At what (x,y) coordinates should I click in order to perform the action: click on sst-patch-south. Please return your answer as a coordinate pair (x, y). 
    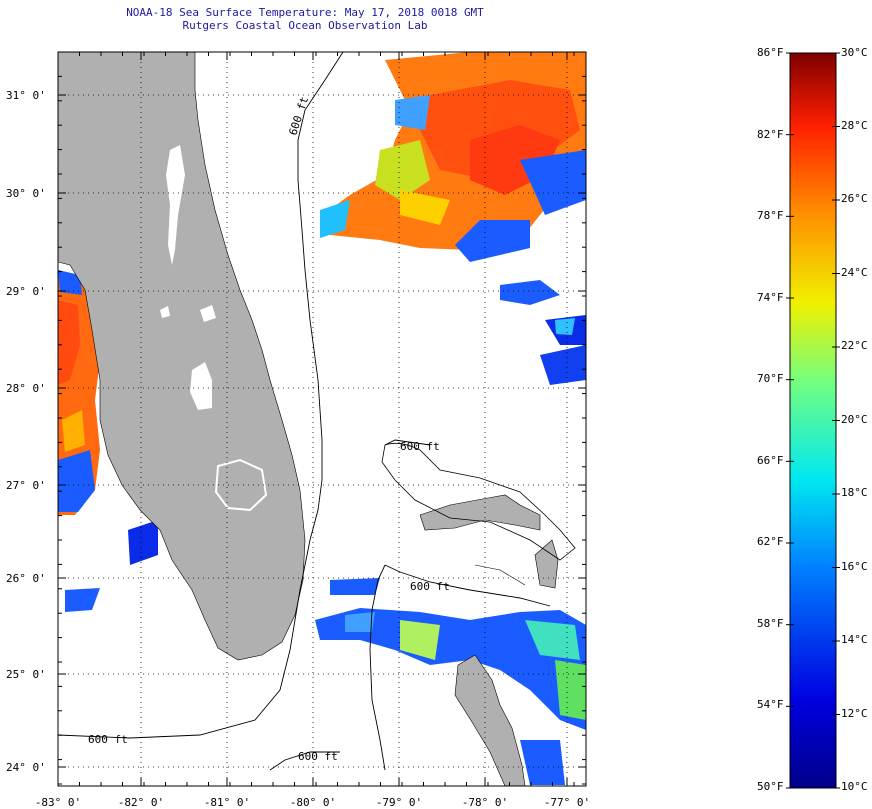
    Looking at the image, I should click on (450, 681).